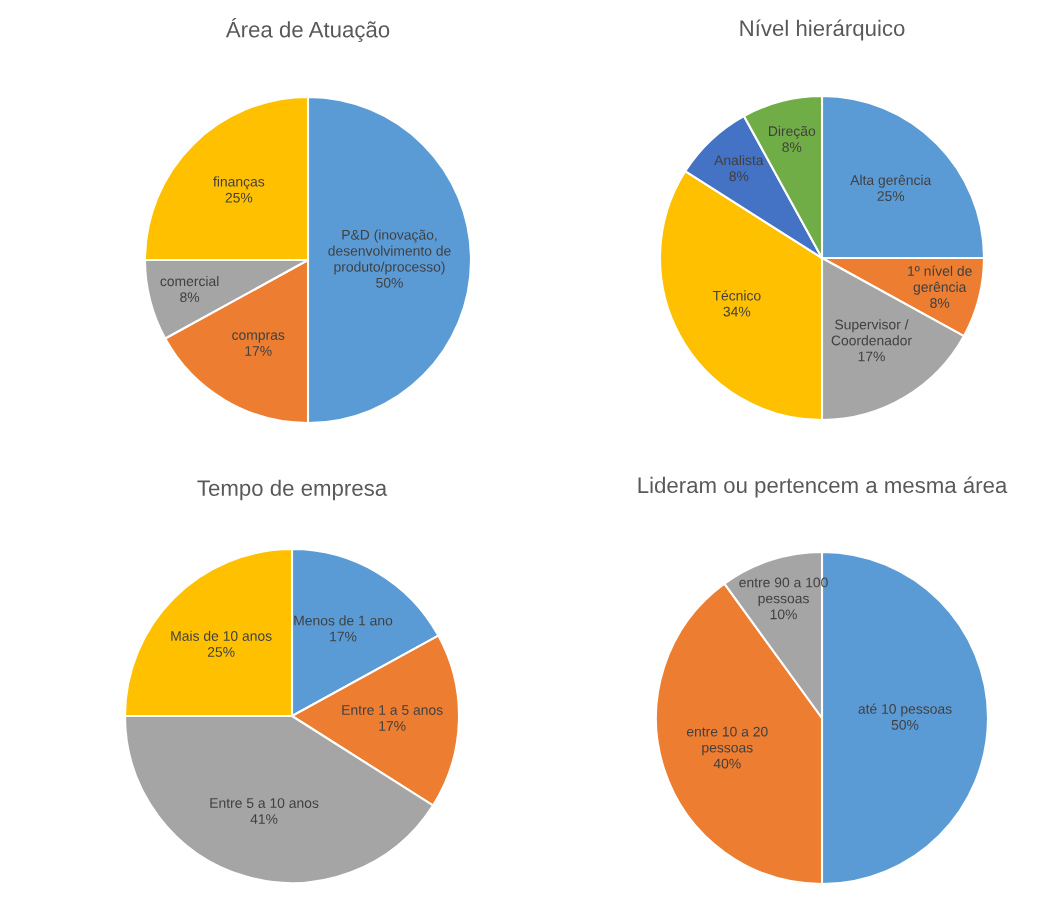 This screenshot has height=915, width=1064. What do you see at coordinates (307, 30) in the screenshot?
I see `chart-title: Área de Atuação` at bounding box center [307, 30].